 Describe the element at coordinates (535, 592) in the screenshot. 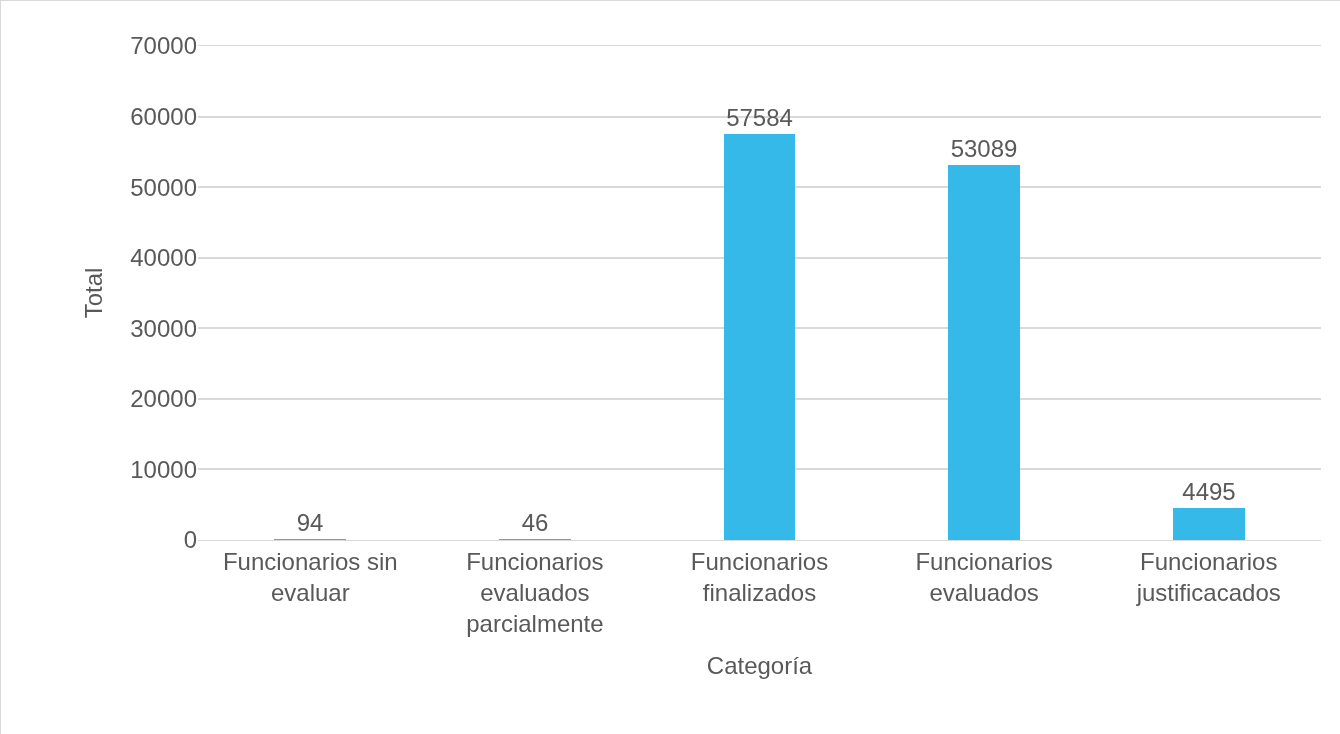

I see `x-tick-label: Funcionarios evaluados parcialmente` at that location.